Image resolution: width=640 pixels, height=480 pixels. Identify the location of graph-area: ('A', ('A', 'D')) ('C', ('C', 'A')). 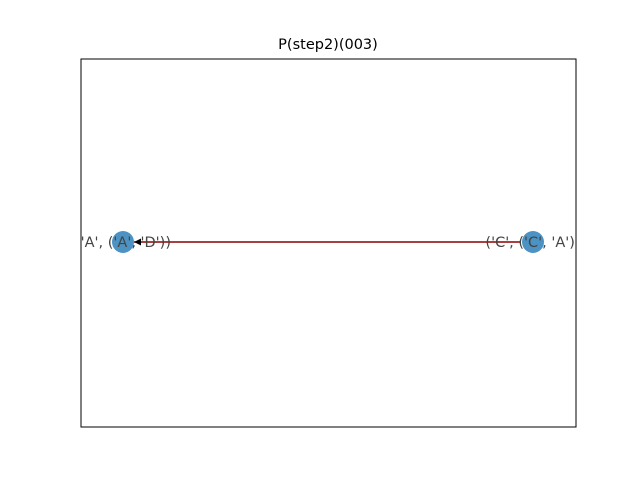
(327, 242).